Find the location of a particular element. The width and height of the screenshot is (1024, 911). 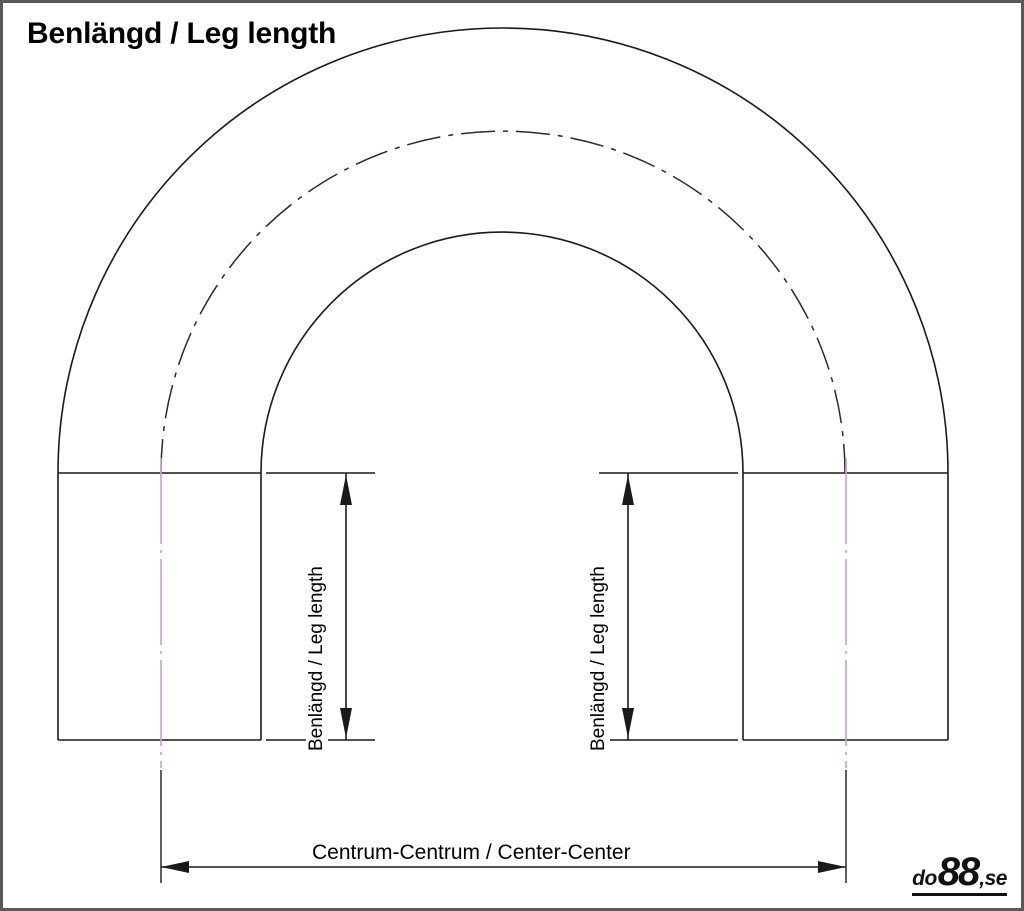

do88-logo: do 88 ,se is located at coordinates (959, 874).